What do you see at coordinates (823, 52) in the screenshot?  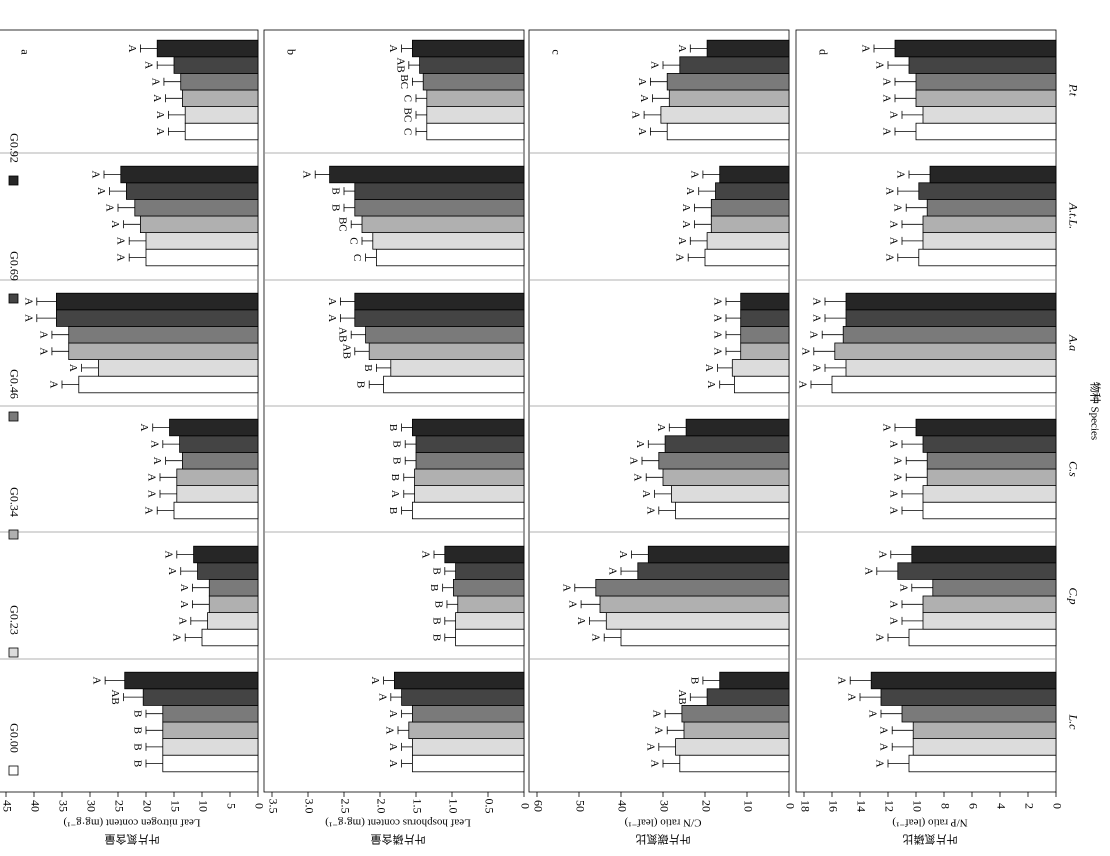 I see `panel-label: d` at bounding box center [823, 52].